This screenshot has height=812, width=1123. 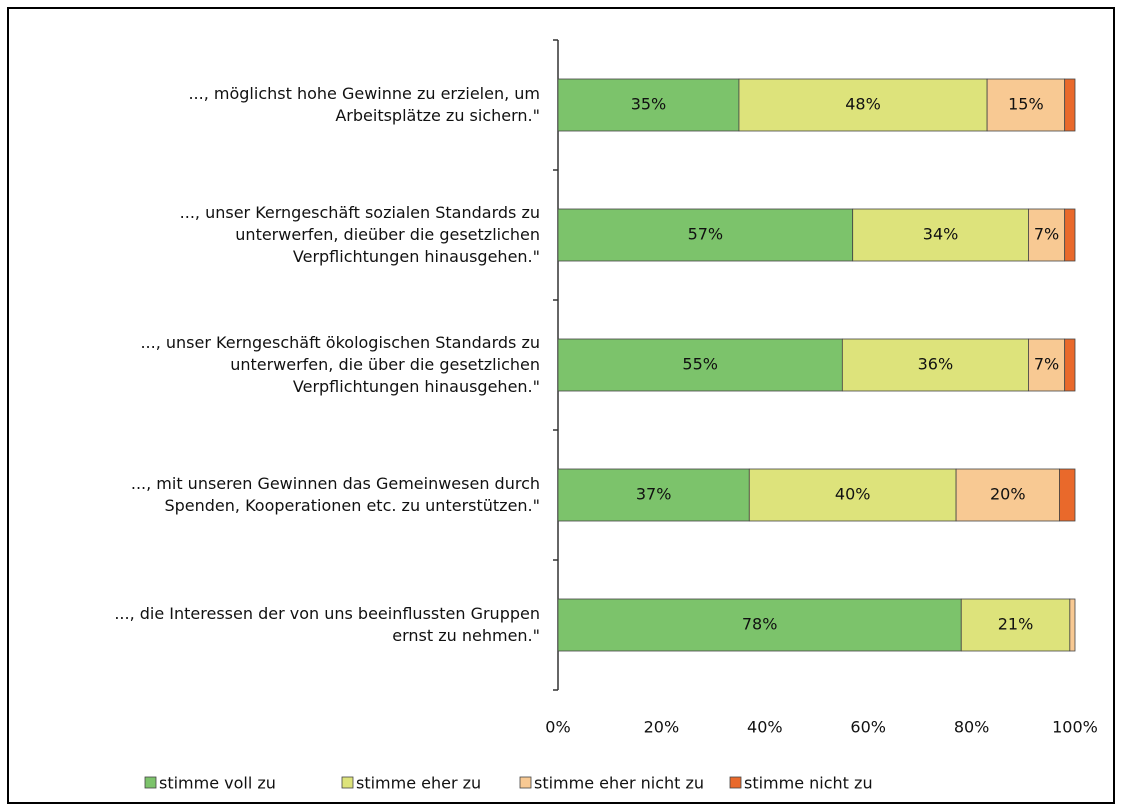 What do you see at coordinates (662, 727) in the screenshot?
I see `x-tick-label: 20%` at bounding box center [662, 727].